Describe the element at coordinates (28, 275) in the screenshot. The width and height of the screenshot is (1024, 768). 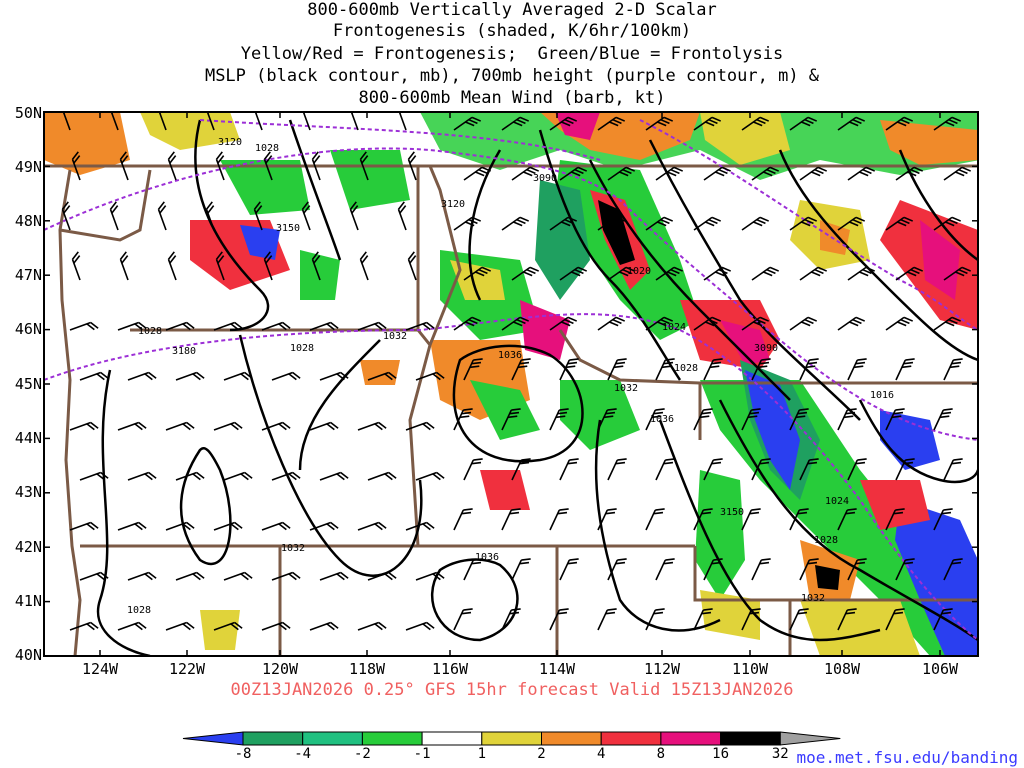
I see `lat-label: 47N` at that location.